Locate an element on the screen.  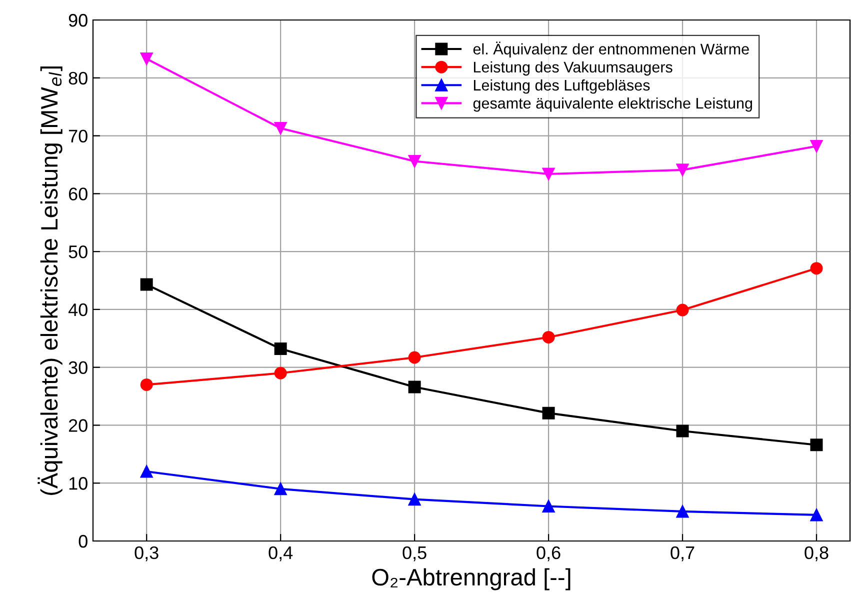
y-tick-label: 40 is located at coordinates (78, 309).